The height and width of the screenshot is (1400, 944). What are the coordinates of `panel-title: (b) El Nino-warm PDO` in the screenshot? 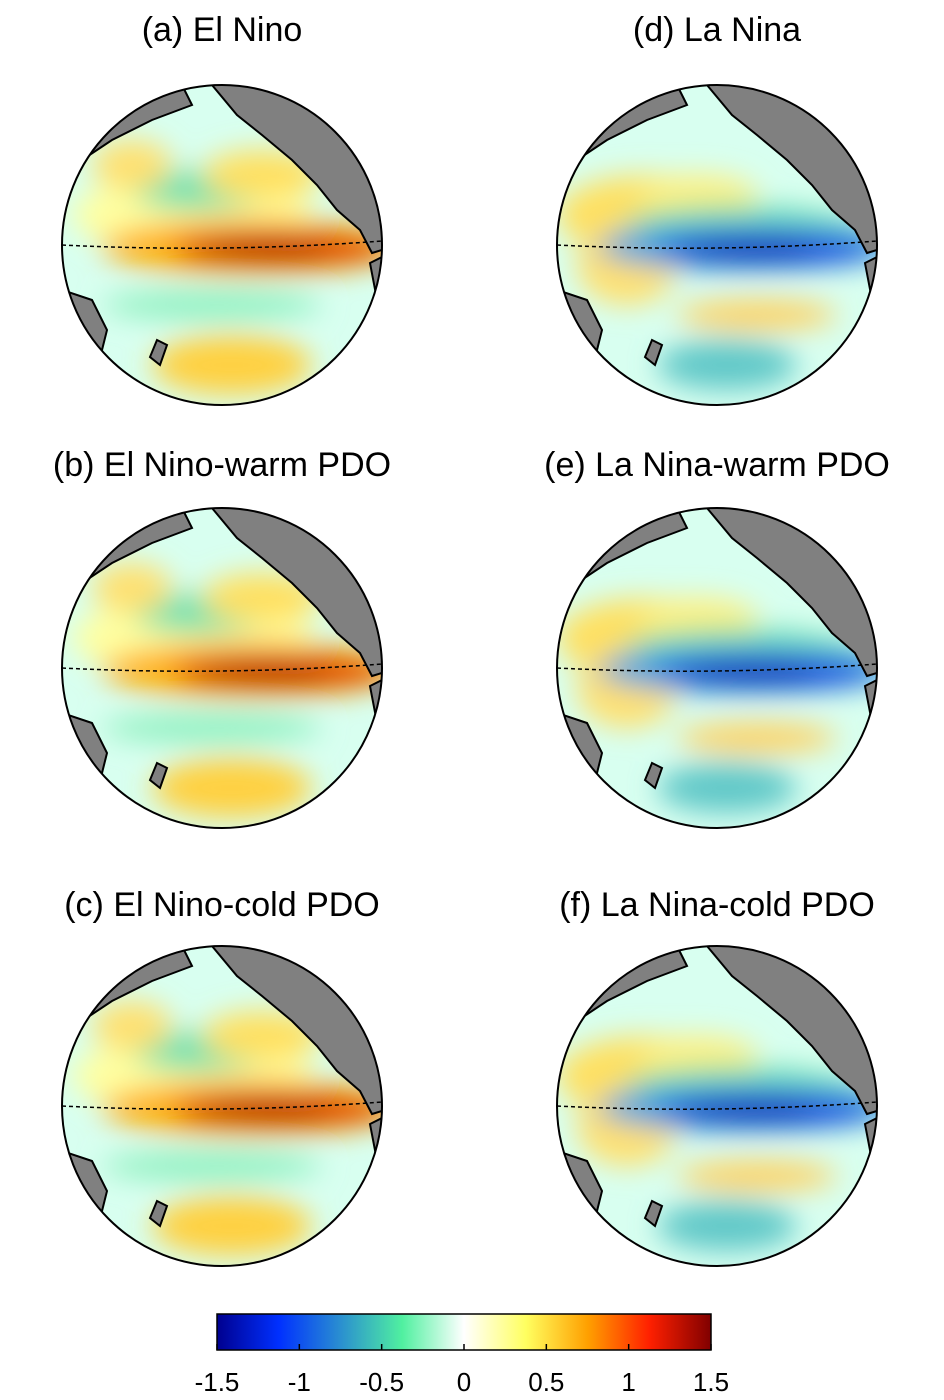 It's located at (222, 465).